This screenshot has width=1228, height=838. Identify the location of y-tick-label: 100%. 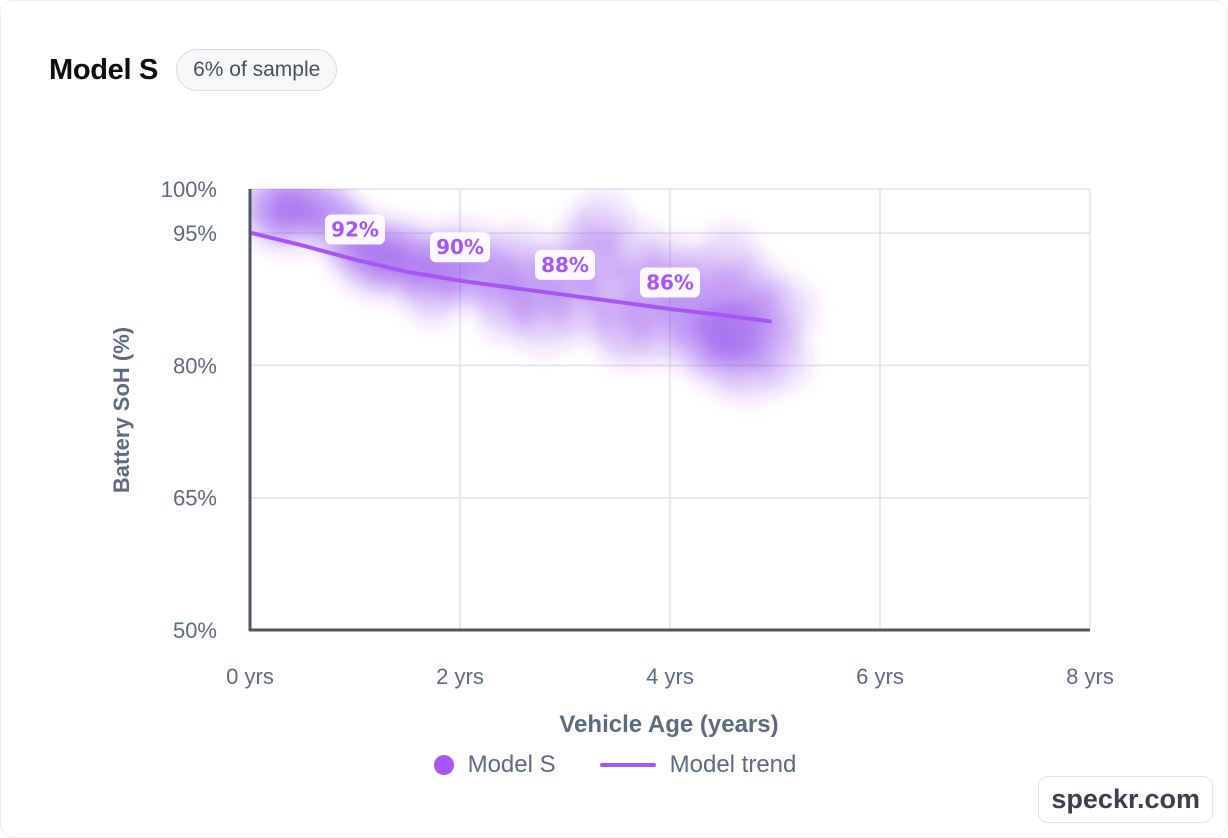
(189, 189).